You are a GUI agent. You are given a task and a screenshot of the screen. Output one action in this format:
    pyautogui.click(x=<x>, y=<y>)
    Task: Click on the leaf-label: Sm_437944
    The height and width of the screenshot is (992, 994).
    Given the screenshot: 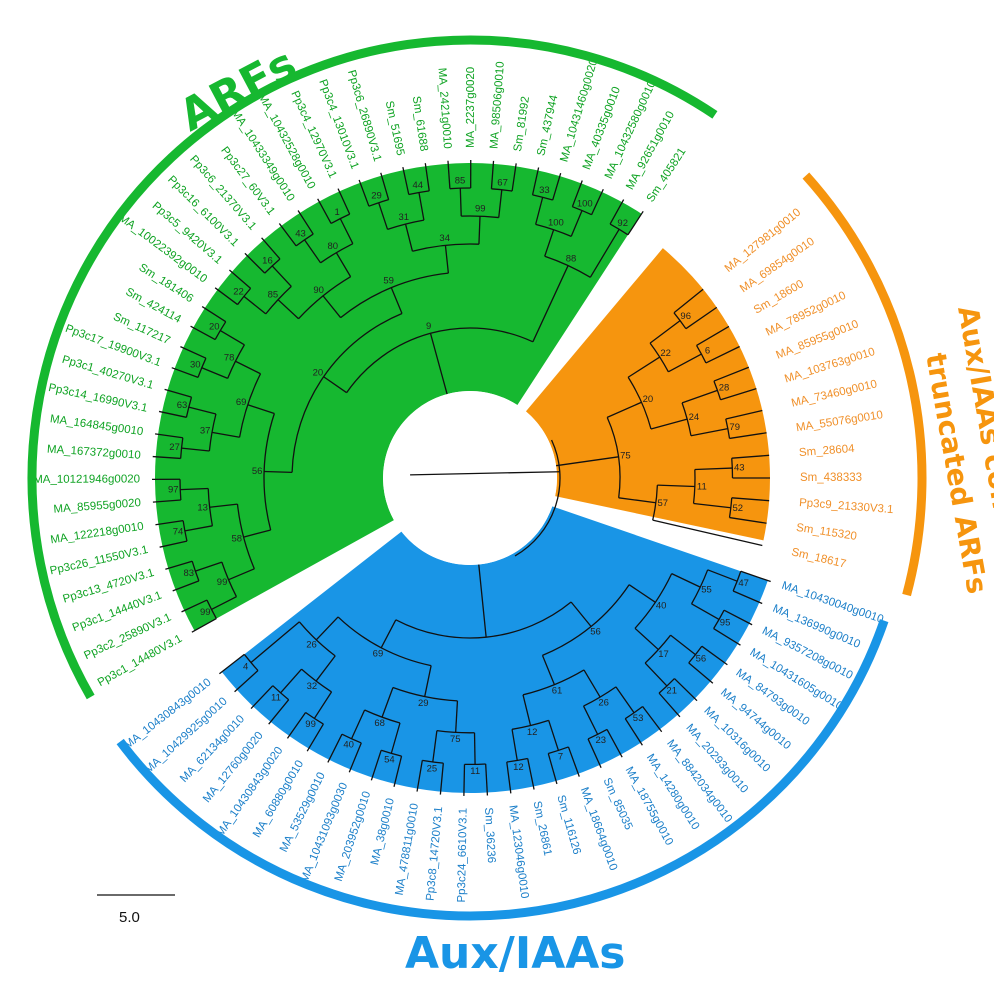 What is the action you would take?
    pyautogui.click(x=547, y=125)
    